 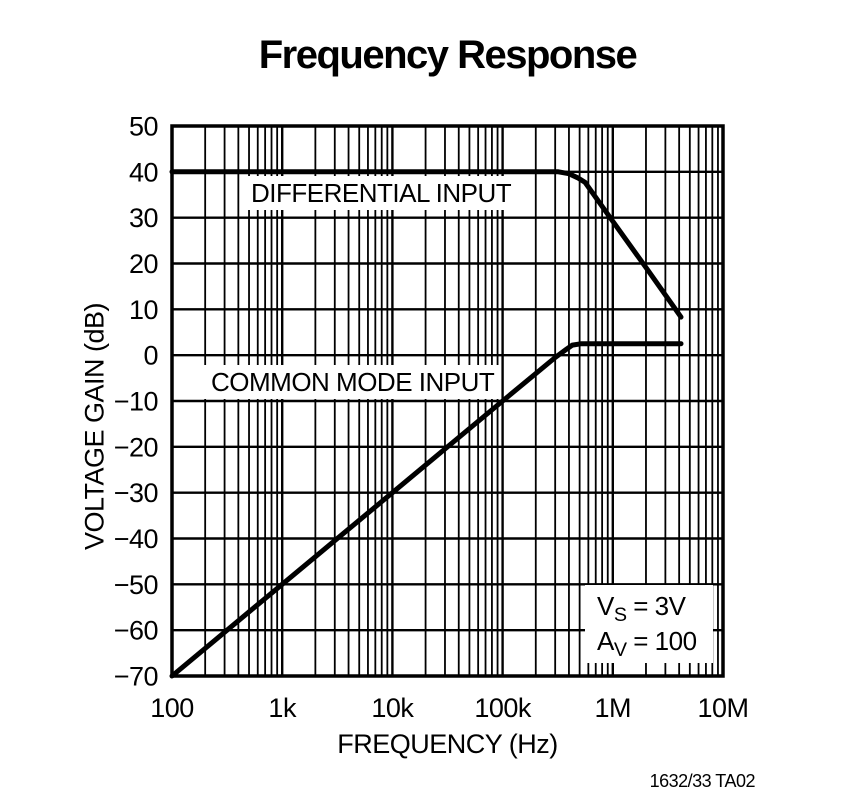 What do you see at coordinates (381, 193) in the screenshot?
I see `series-label-differential-input: DIFFERENTIAL INPUT` at bounding box center [381, 193].